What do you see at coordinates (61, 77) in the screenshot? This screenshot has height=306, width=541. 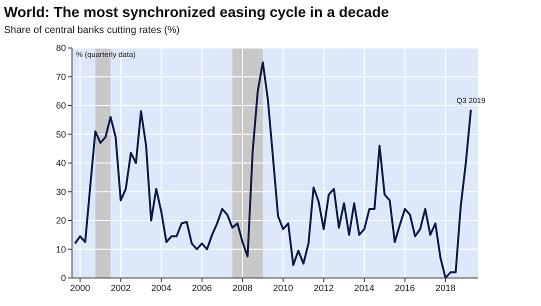 I see `y-tick-label: 70` at bounding box center [61, 77].